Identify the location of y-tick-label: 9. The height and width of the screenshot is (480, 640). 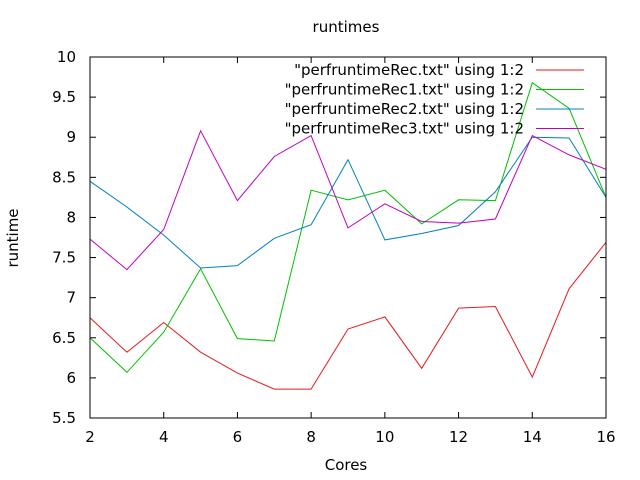
(71, 137).